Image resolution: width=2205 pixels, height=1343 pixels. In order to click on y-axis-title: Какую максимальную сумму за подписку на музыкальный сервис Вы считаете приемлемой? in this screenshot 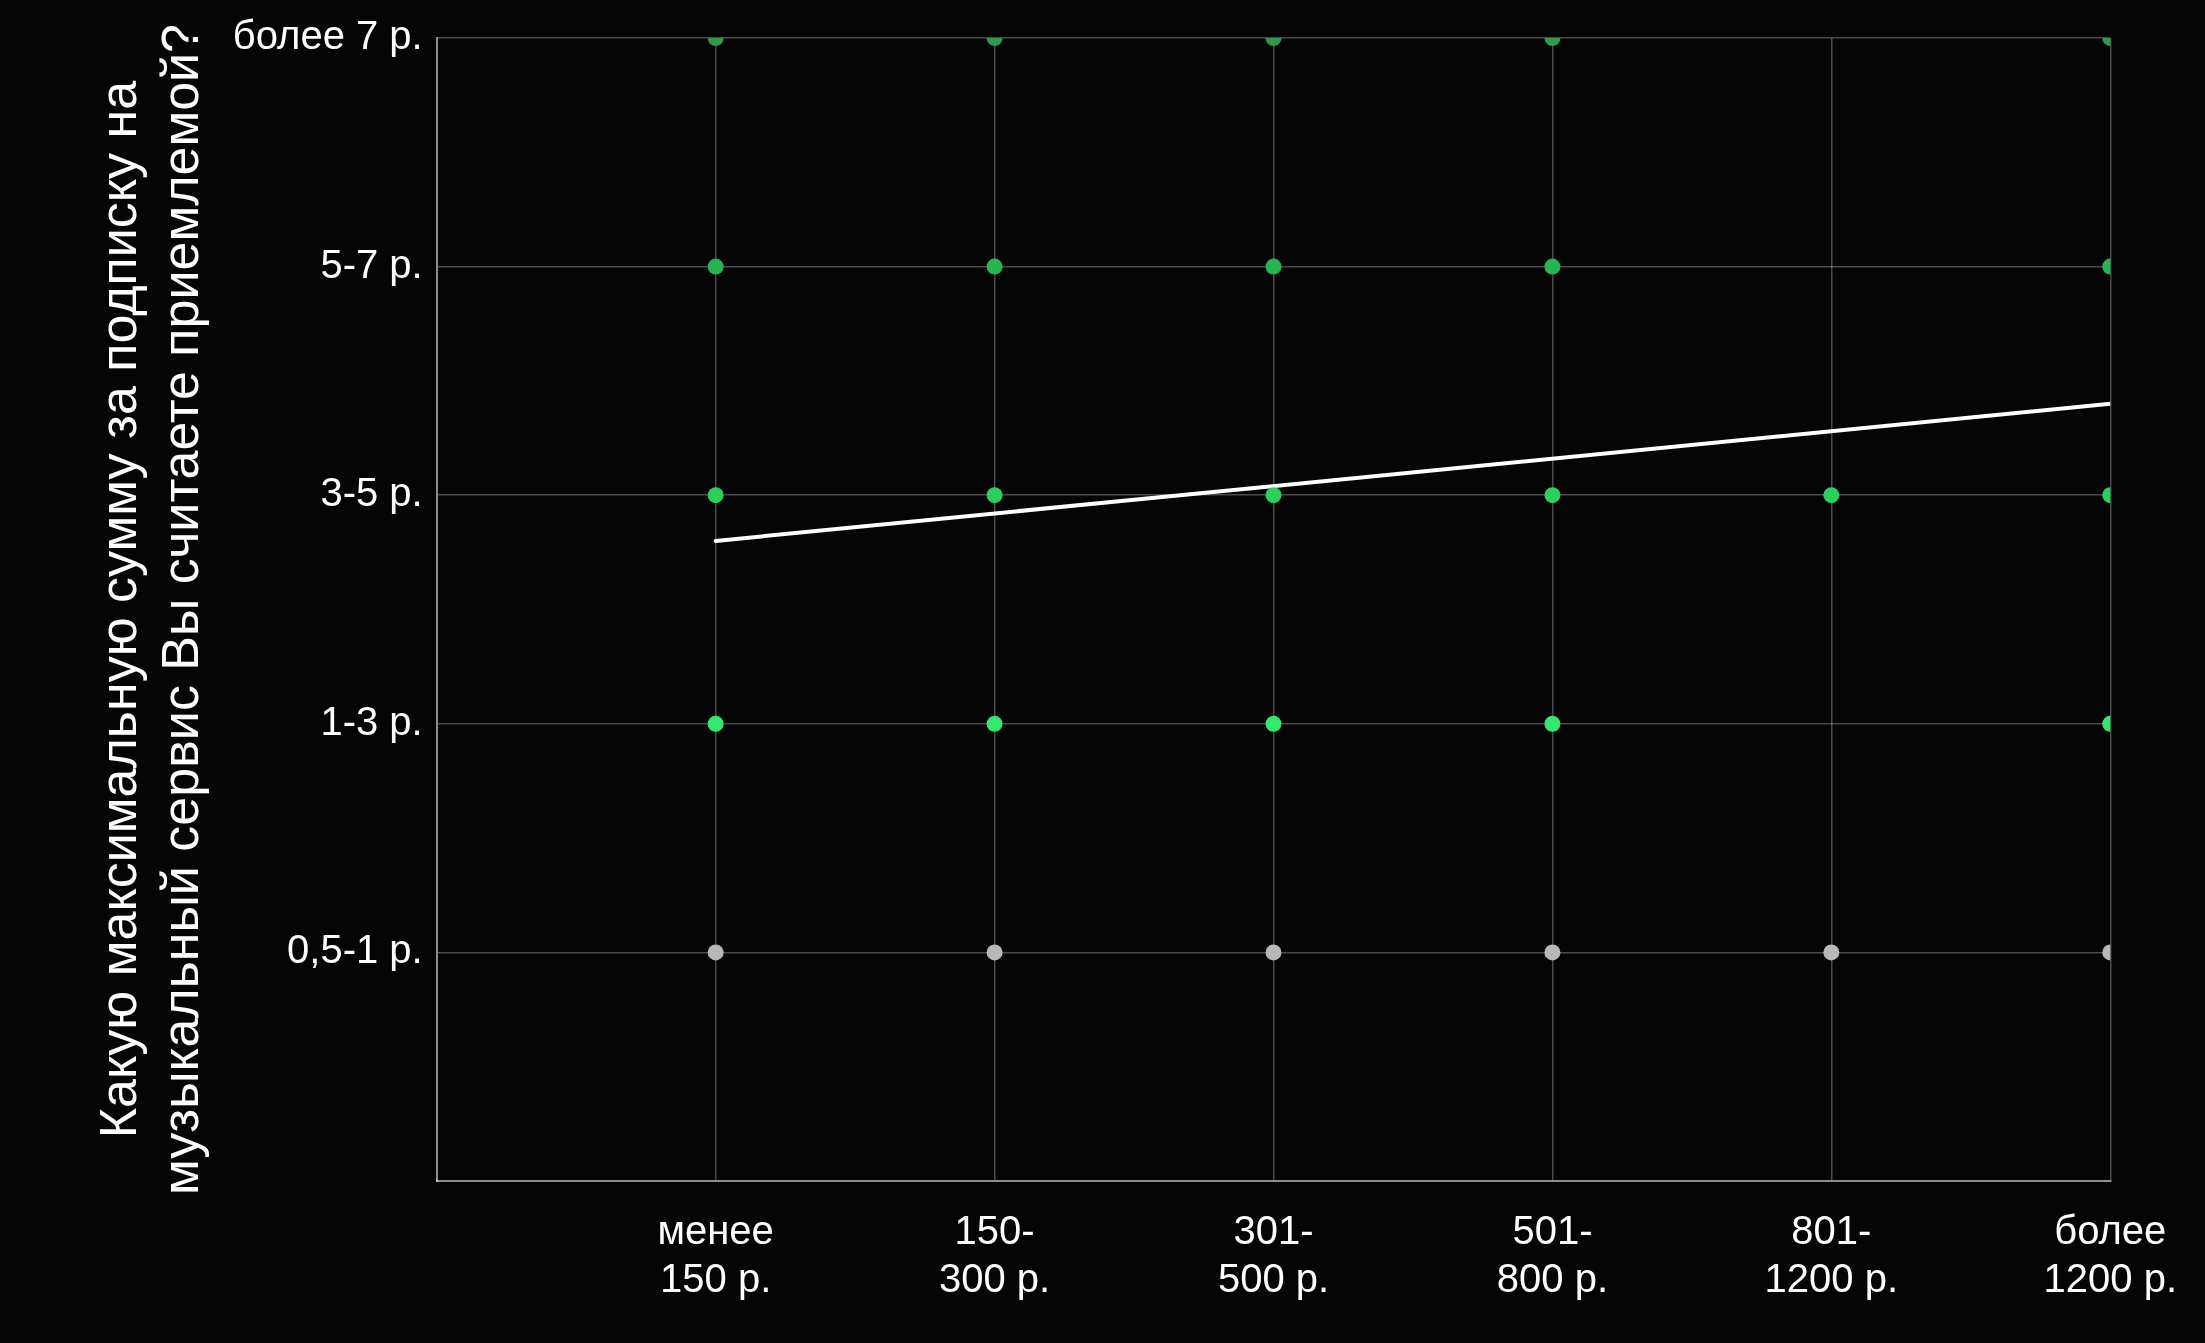, I will do `click(148, 609)`.